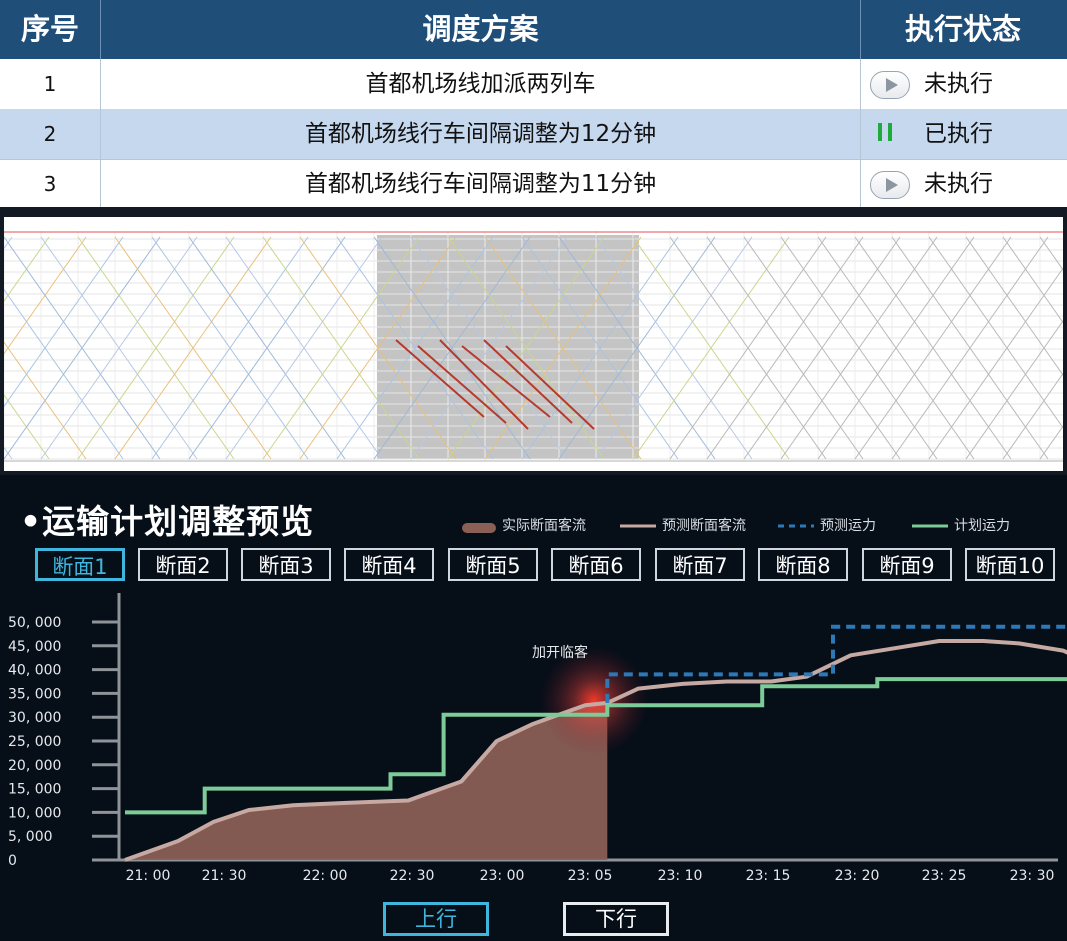 This screenshot has height=941, width=1067. I want to click on table-row: 2 首都机场线行车间隔调整为12分钟 已执行, so click(533, 134).